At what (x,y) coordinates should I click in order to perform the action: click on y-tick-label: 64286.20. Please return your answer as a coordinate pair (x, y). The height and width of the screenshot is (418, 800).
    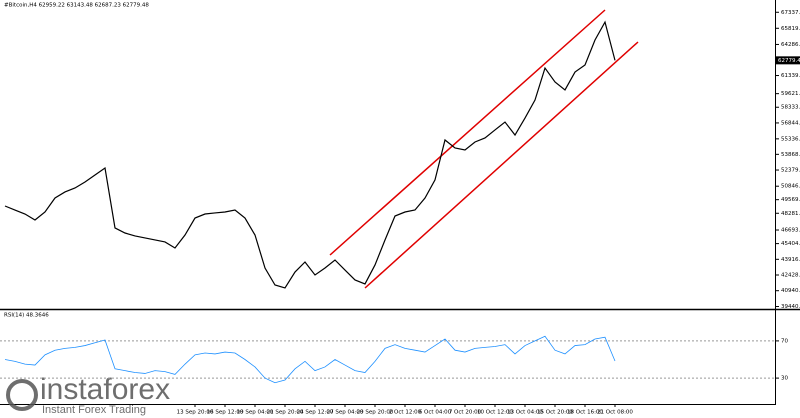
    Looking at the image, I should click on (790, 45).